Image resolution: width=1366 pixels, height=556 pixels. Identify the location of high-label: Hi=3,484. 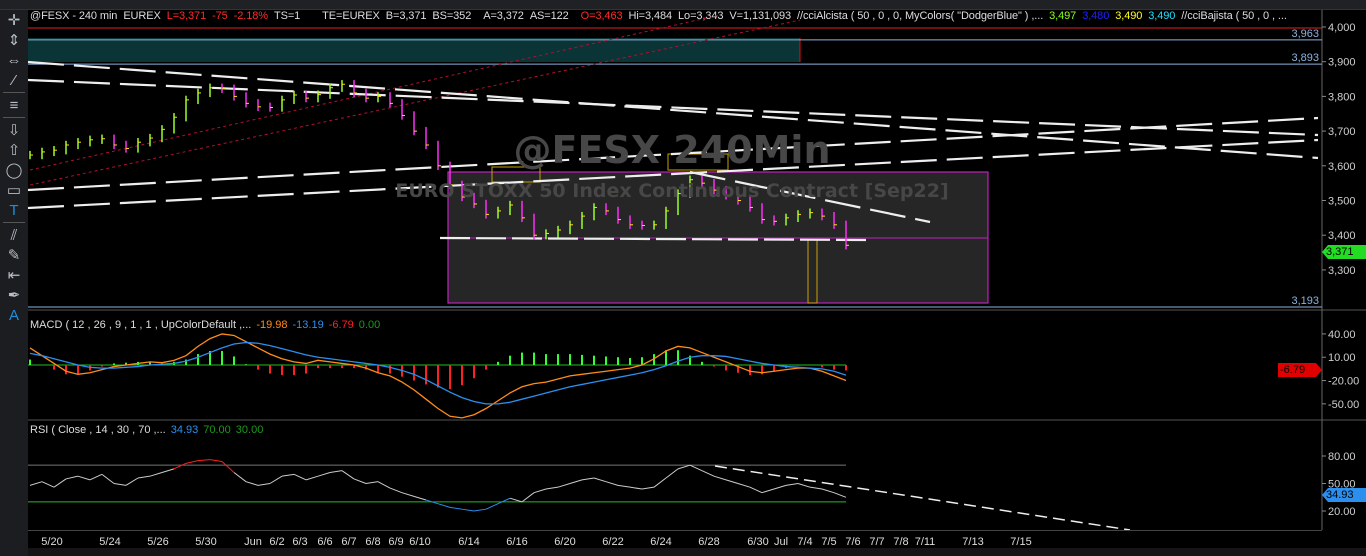
(650, 16).